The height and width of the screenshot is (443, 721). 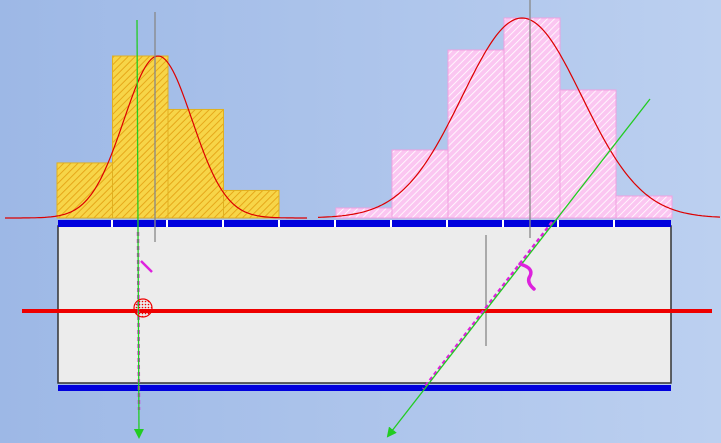 What do you see at coordinates (487, 305) in the screenshot?
I see `refracted-path-right` at bounding box center [487, 305].